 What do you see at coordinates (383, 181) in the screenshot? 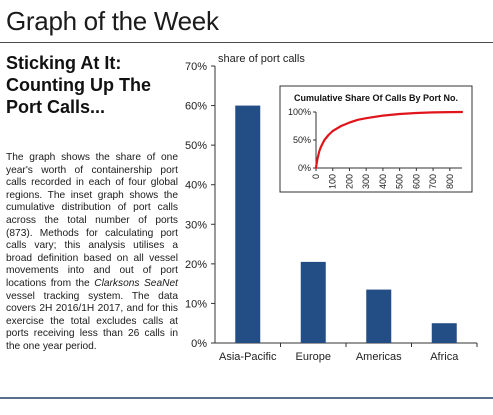
I see `inset-x-tick-label: 400` at bounding box center [383, 181].